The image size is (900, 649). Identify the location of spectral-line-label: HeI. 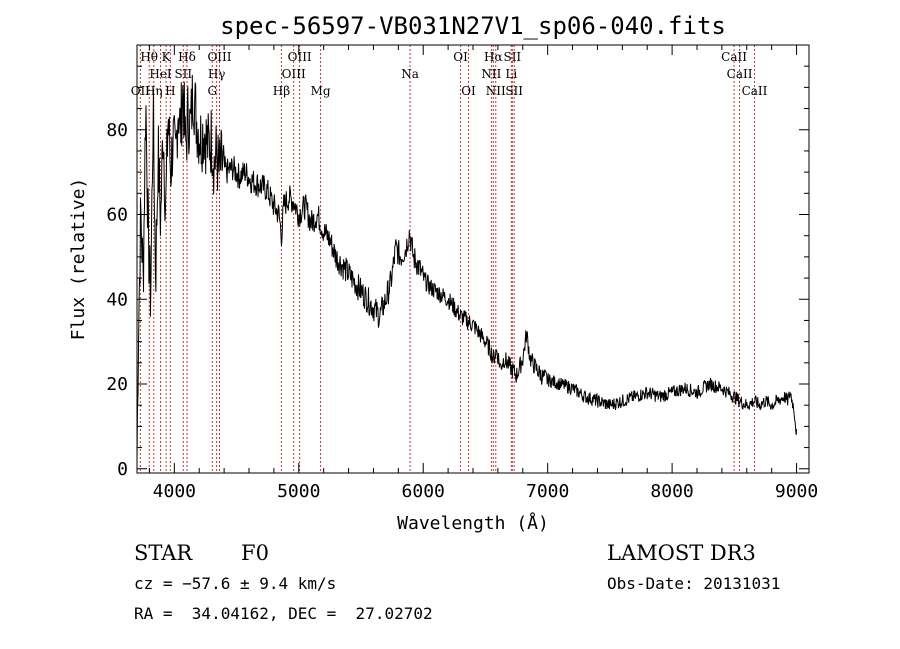
(160, 74).